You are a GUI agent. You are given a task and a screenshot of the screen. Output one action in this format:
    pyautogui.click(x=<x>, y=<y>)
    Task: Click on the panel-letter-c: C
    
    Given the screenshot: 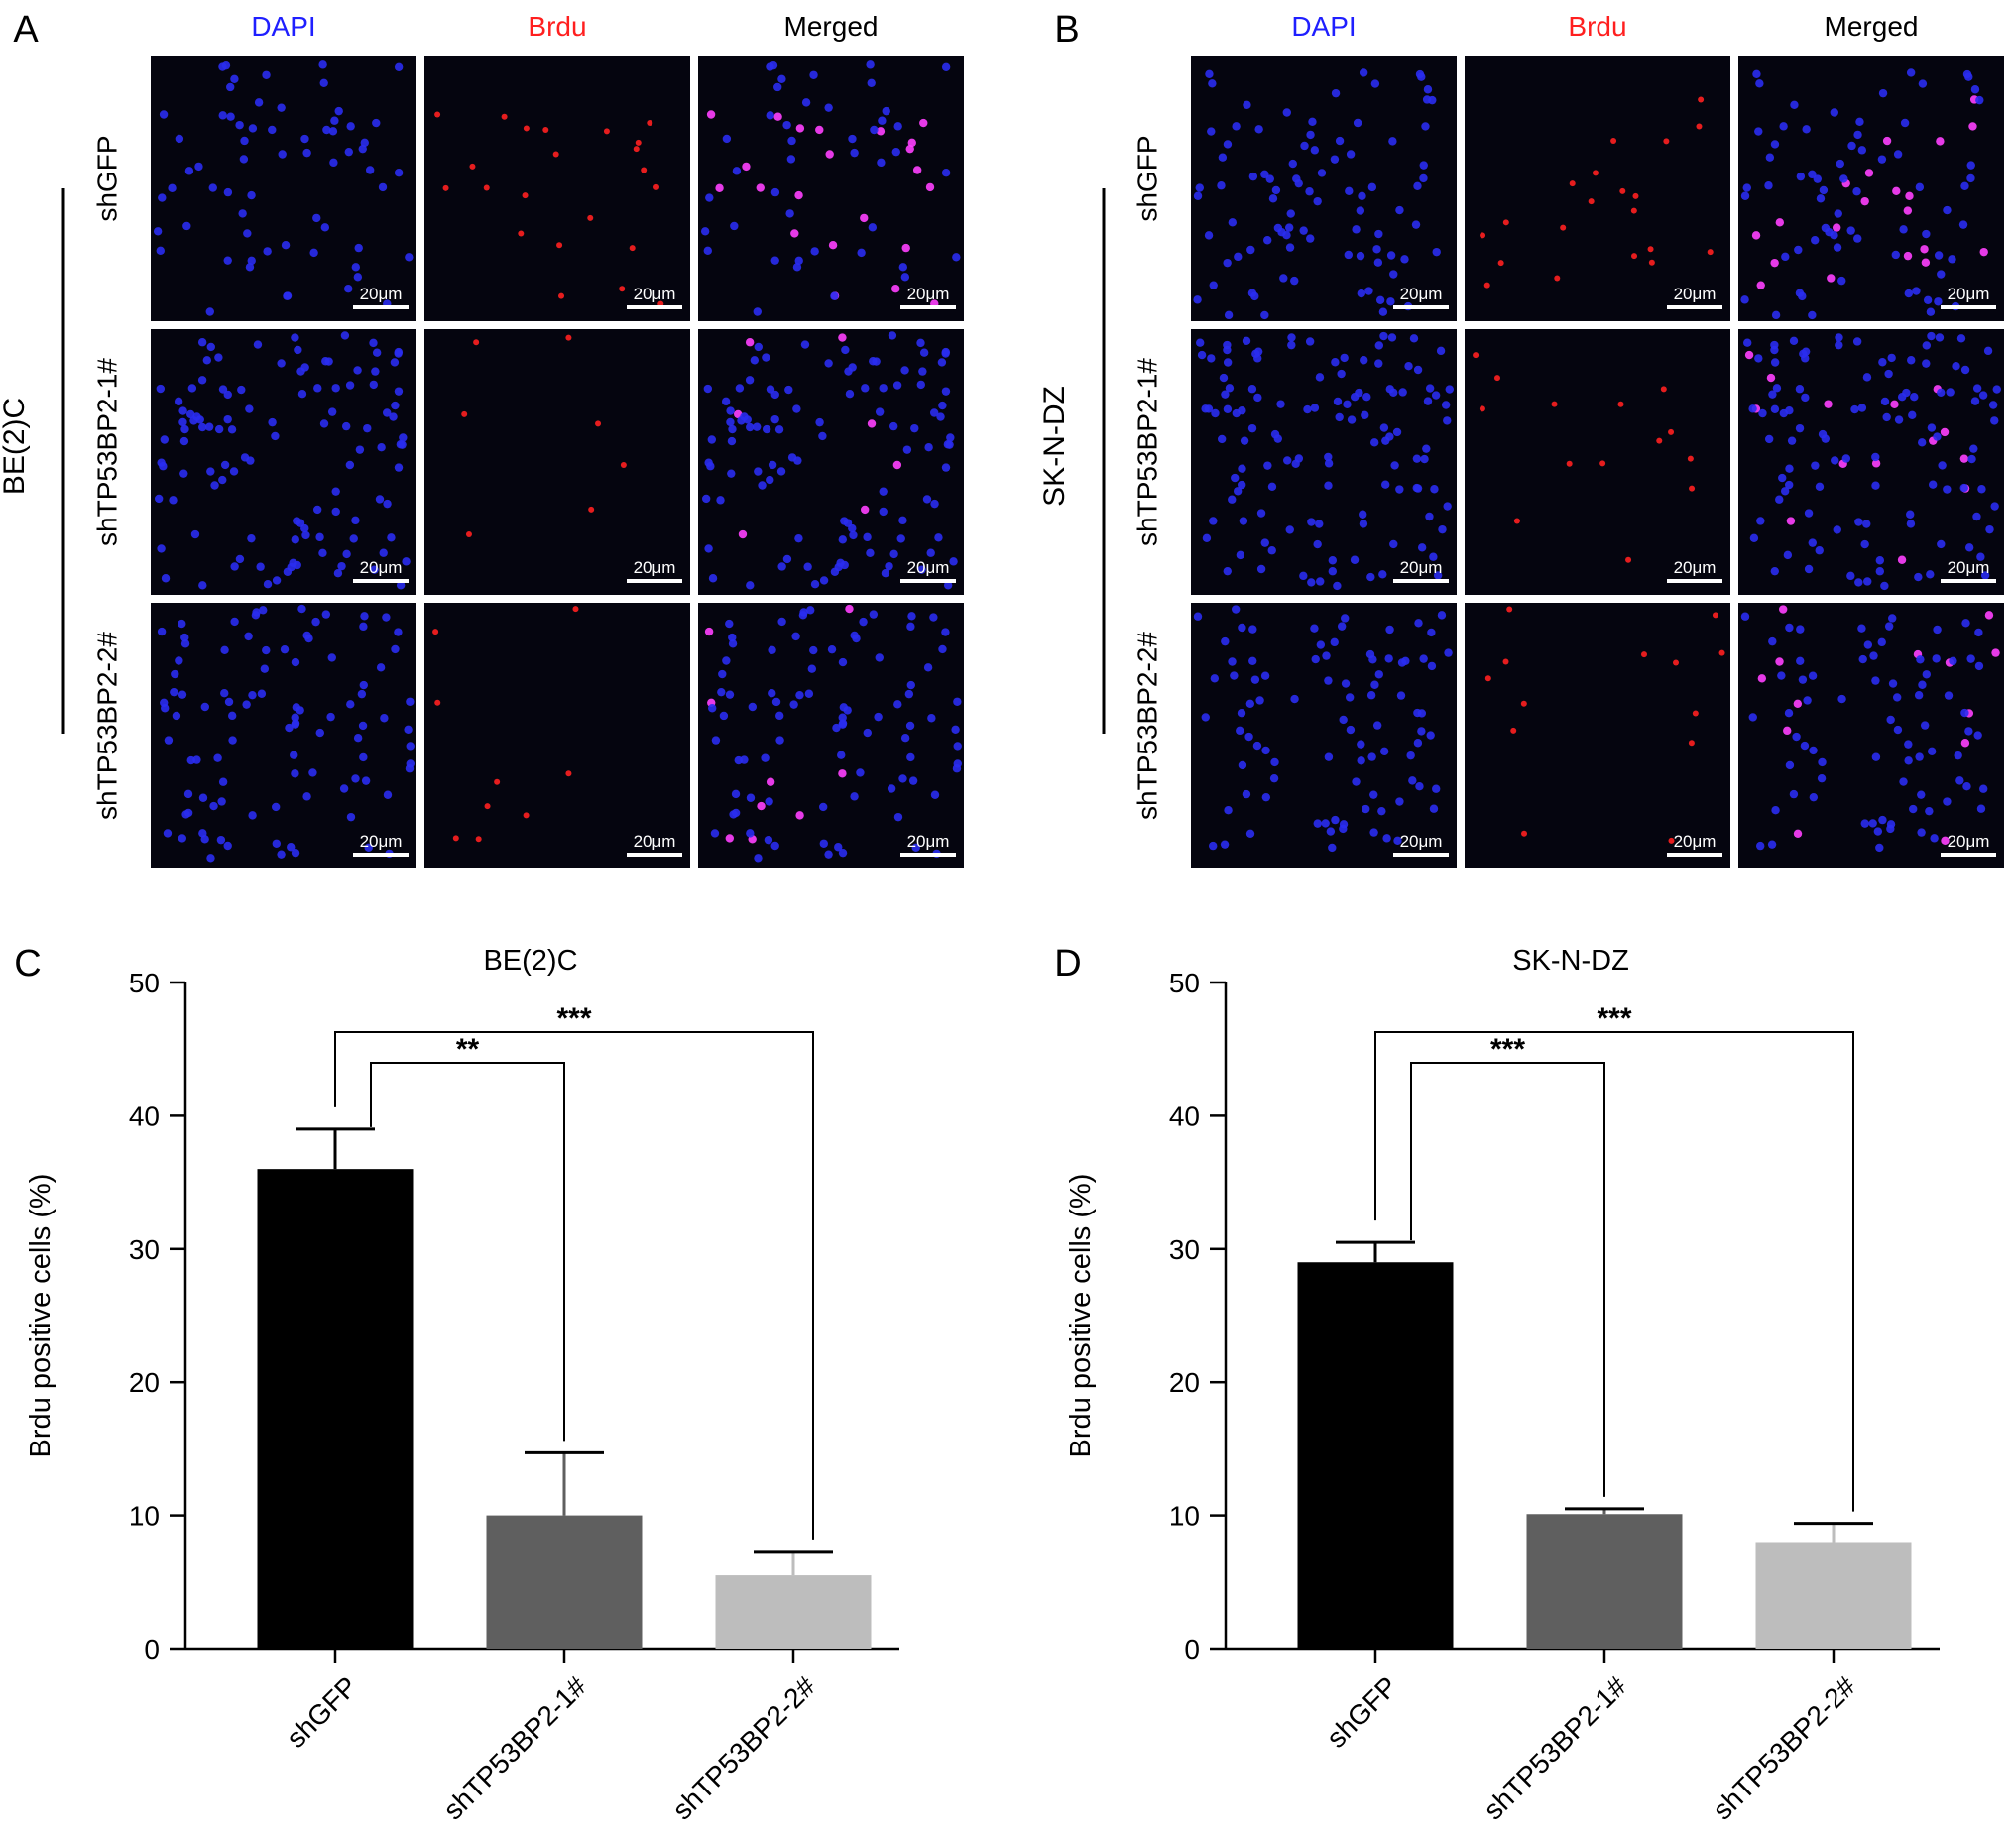 What is the action you would take?
    pyautogui.click(x=28, y=963)
    